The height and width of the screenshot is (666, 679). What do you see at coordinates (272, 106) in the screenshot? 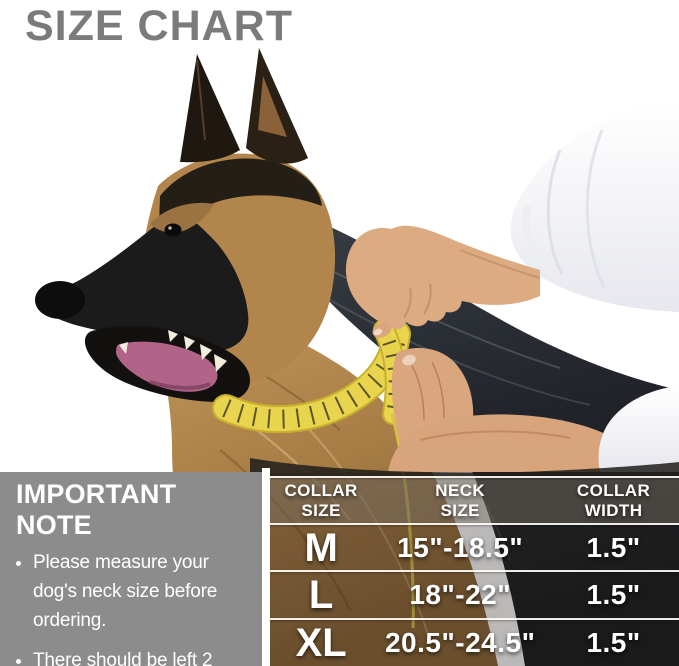
I see `dog-ear-right-inner` at bounding box center [272, 106].